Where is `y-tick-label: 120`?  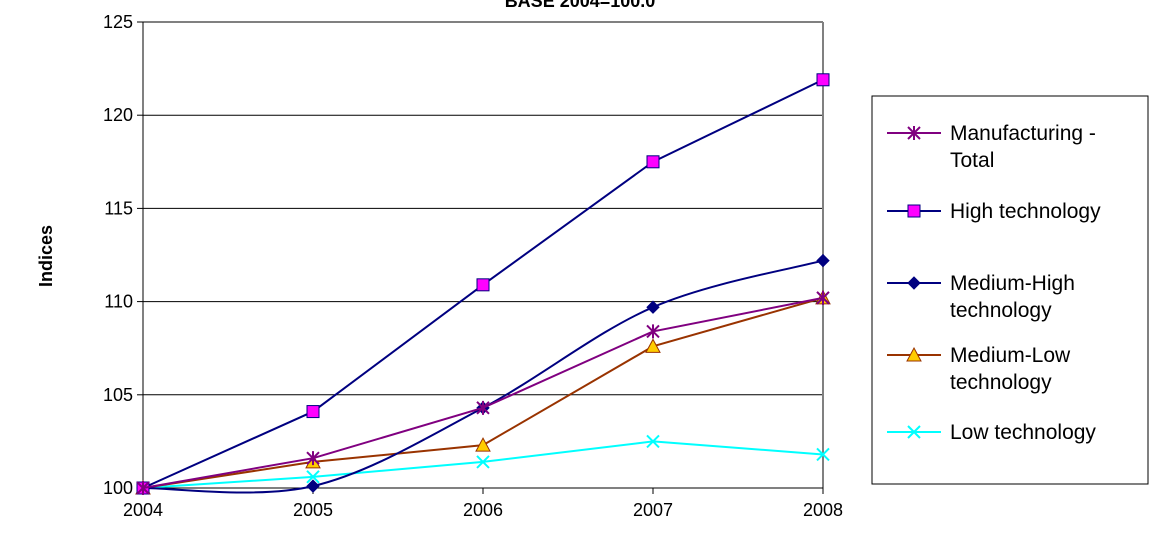 y-tick-label: 120 is located at coordinates (118, 115).